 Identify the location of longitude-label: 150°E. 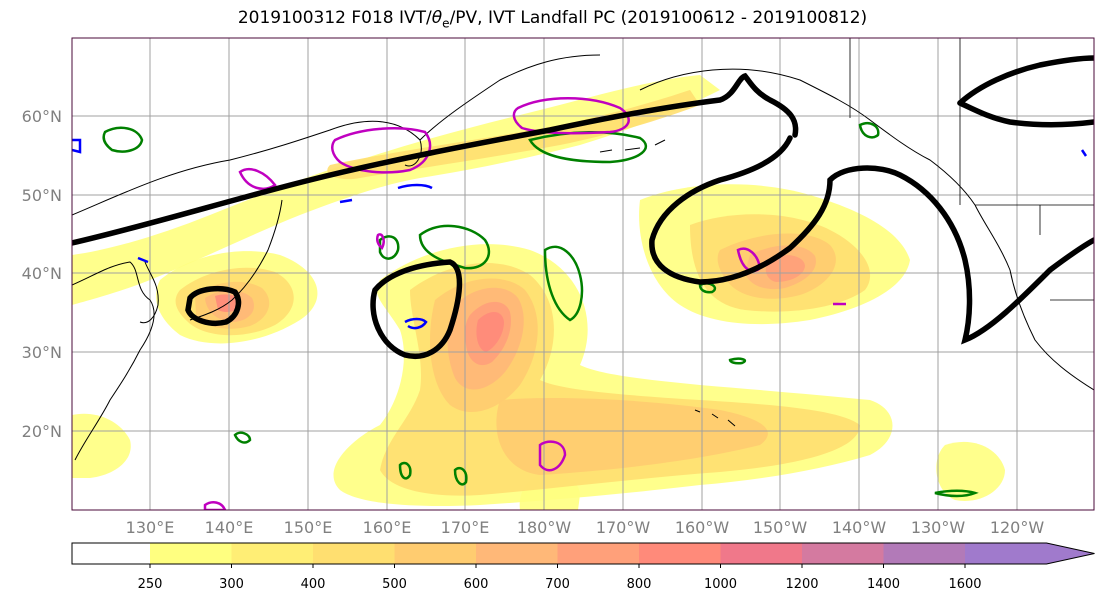
(308, 527).